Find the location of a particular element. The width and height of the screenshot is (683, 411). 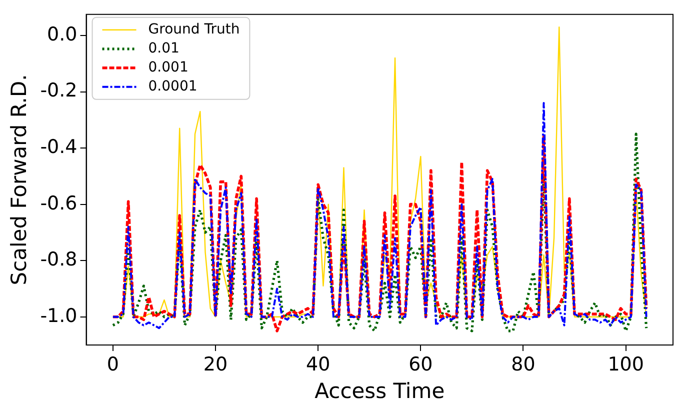

y-tick-label: -0.8 is located at coordinates (59, 259).